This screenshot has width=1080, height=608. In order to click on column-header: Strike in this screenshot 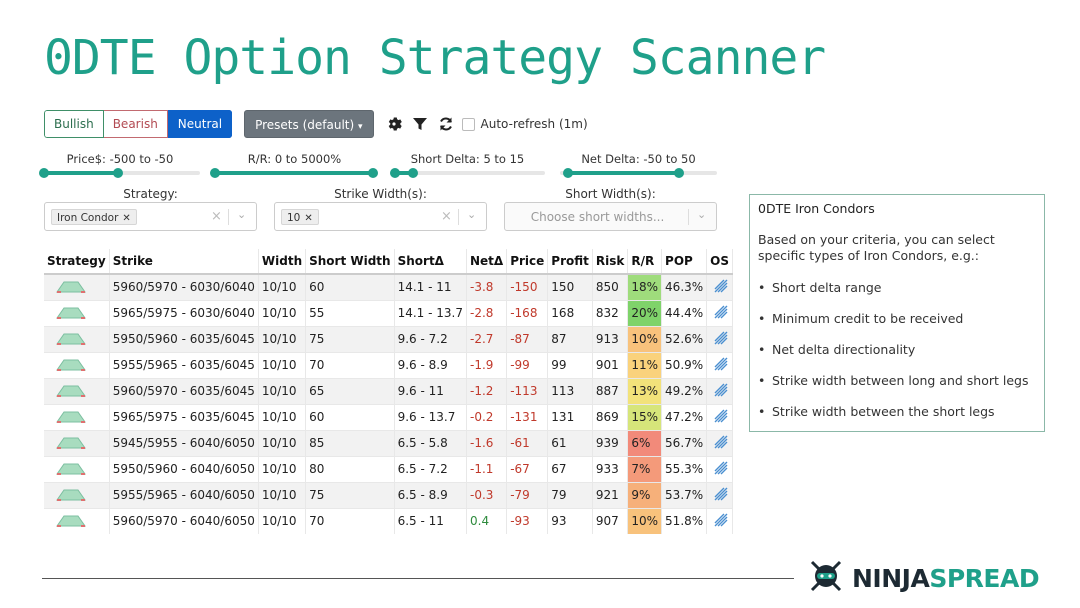, I will do `click(184, 262)`.